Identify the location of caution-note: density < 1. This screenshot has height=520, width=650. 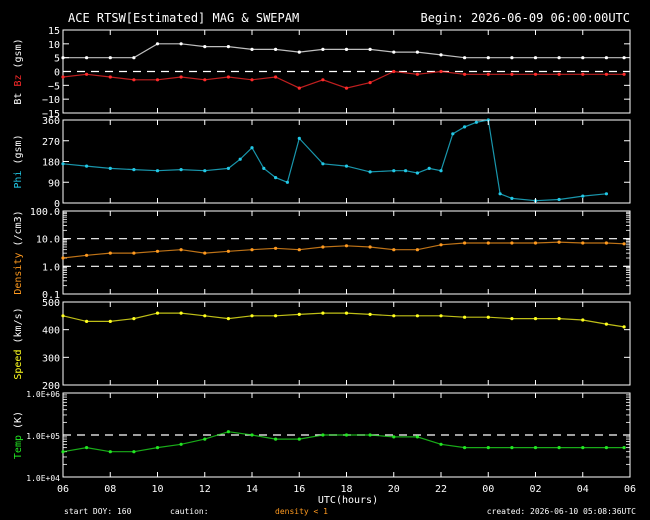
(301, 511).